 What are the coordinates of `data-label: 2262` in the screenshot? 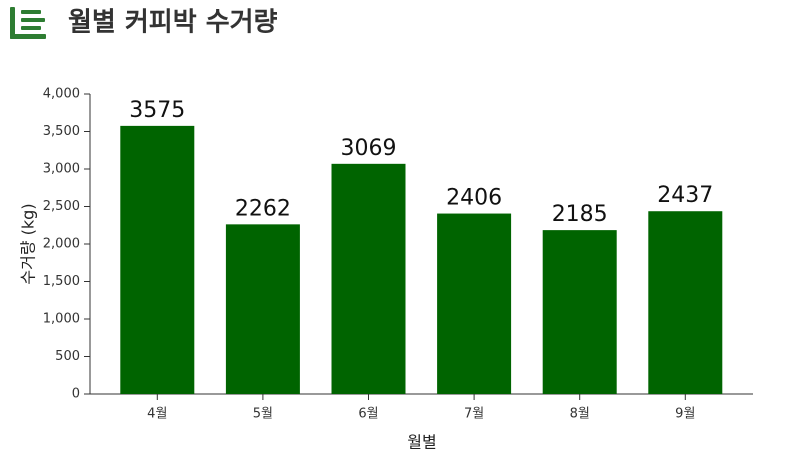 It's located at (263, 208).